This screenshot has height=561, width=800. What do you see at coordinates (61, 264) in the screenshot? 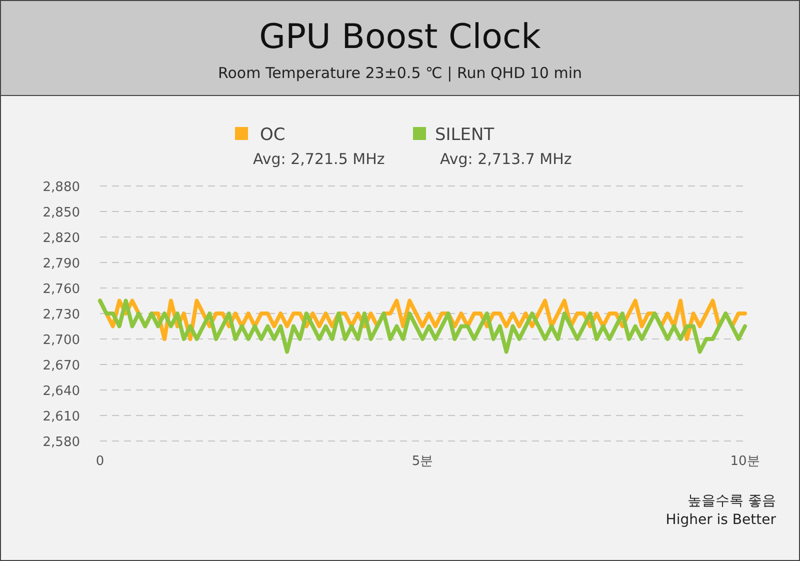
I see `y-tick-label: 2,790` at bounding box center [61, 264].